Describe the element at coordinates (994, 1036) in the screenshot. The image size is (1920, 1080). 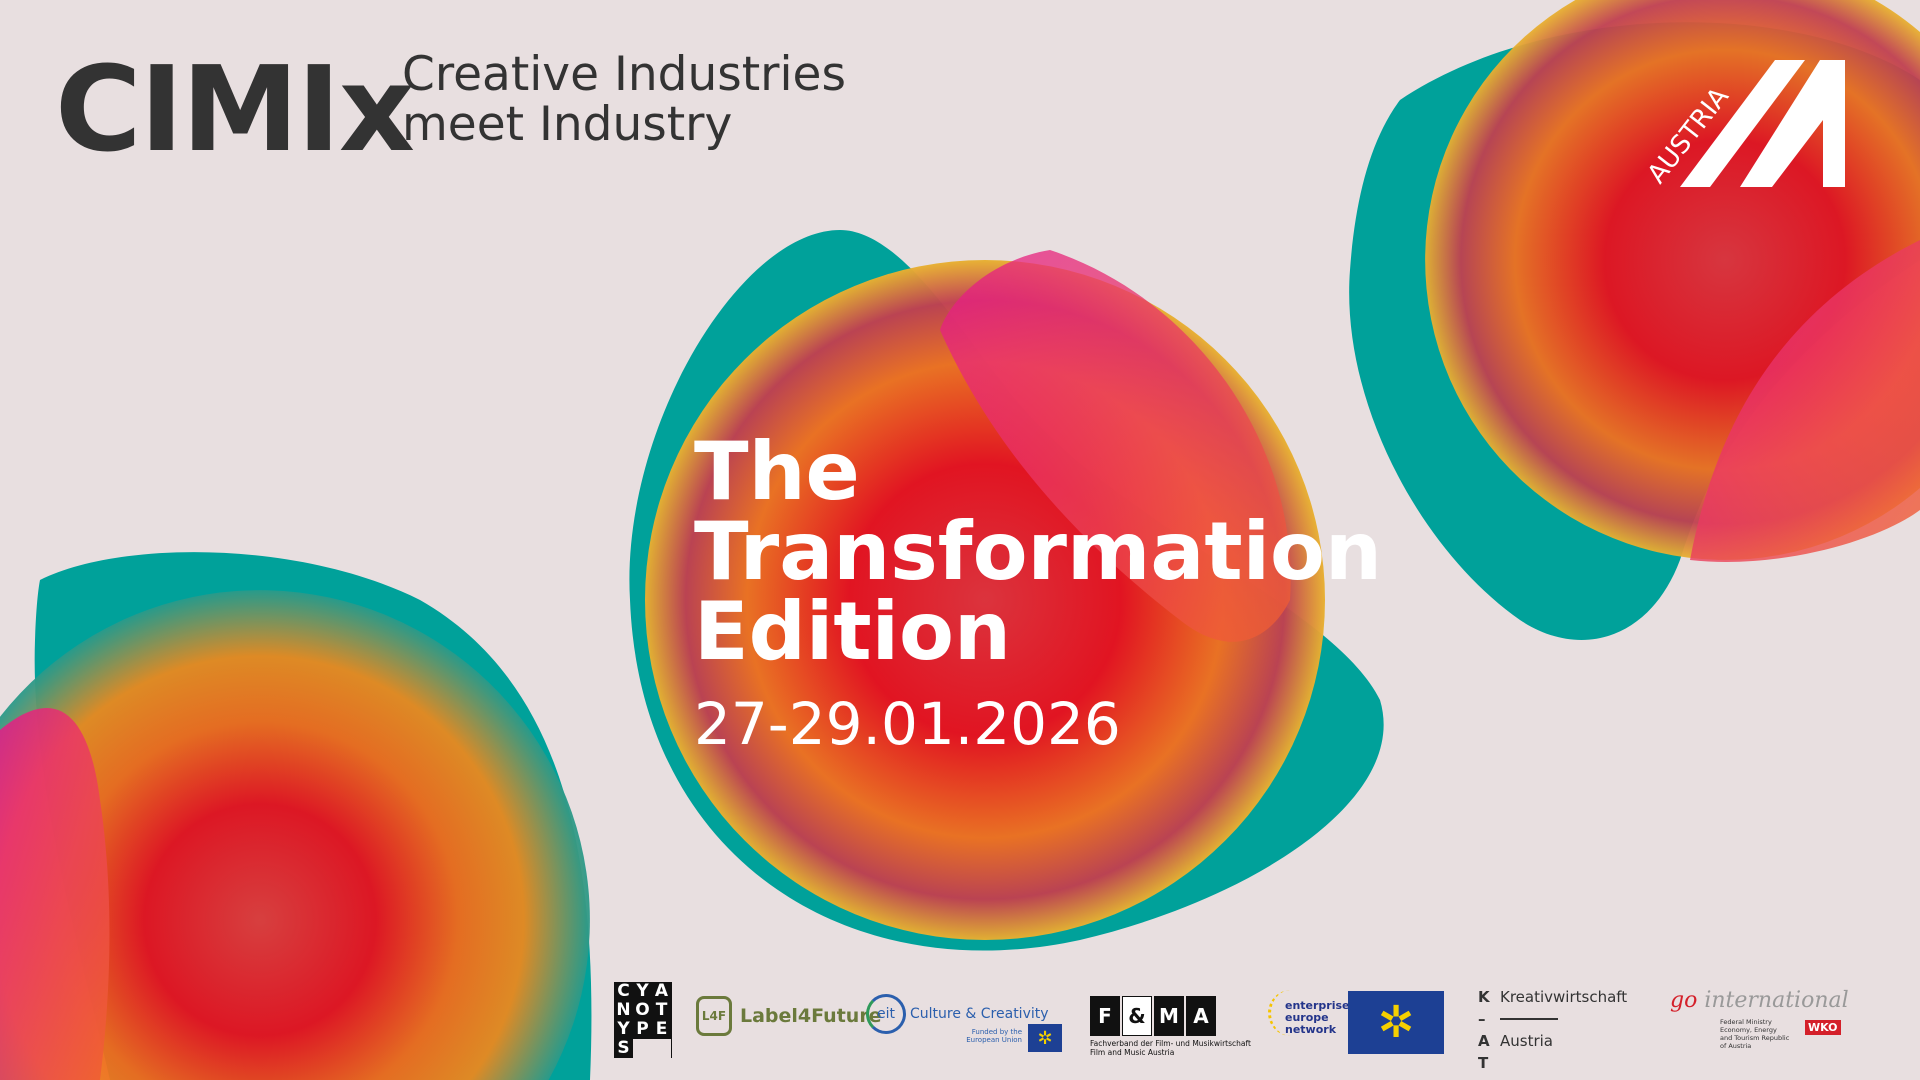
I see `eit-funded-text: Funded by the European Union` at that location.